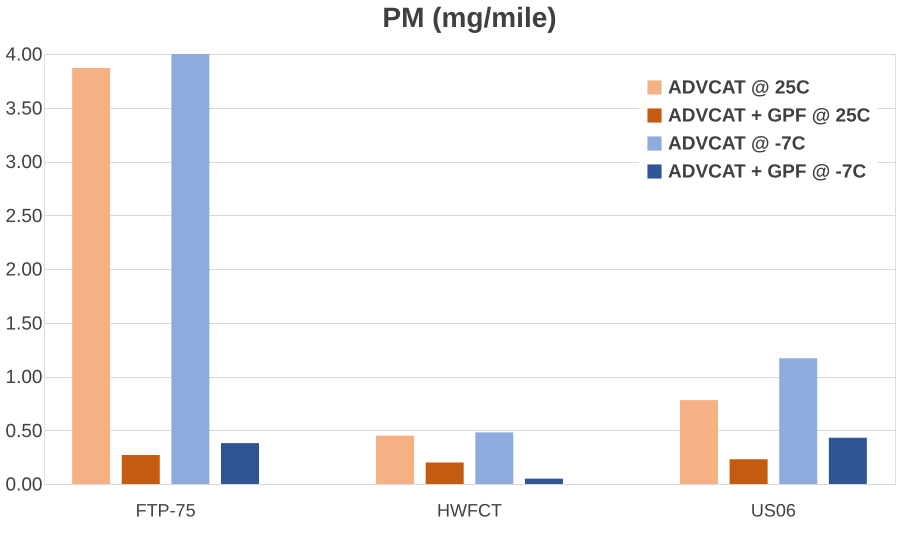 This screenshot has height=533, width=912. What do you see at coordinates (24, 270) in the screenshot?
I see `y-tick-label: 2.00` at bounding box center [24, 270].